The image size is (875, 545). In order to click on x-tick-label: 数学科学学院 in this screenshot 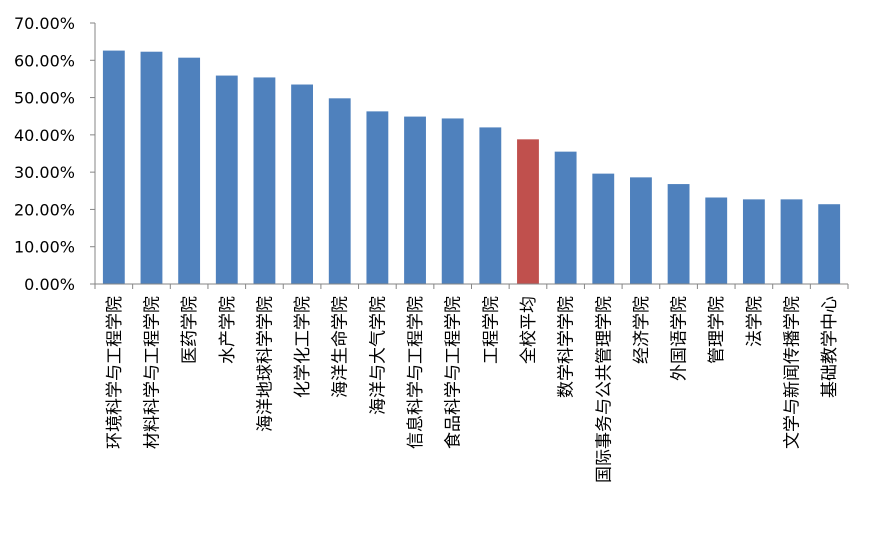, I will do `click(567, 347)`.